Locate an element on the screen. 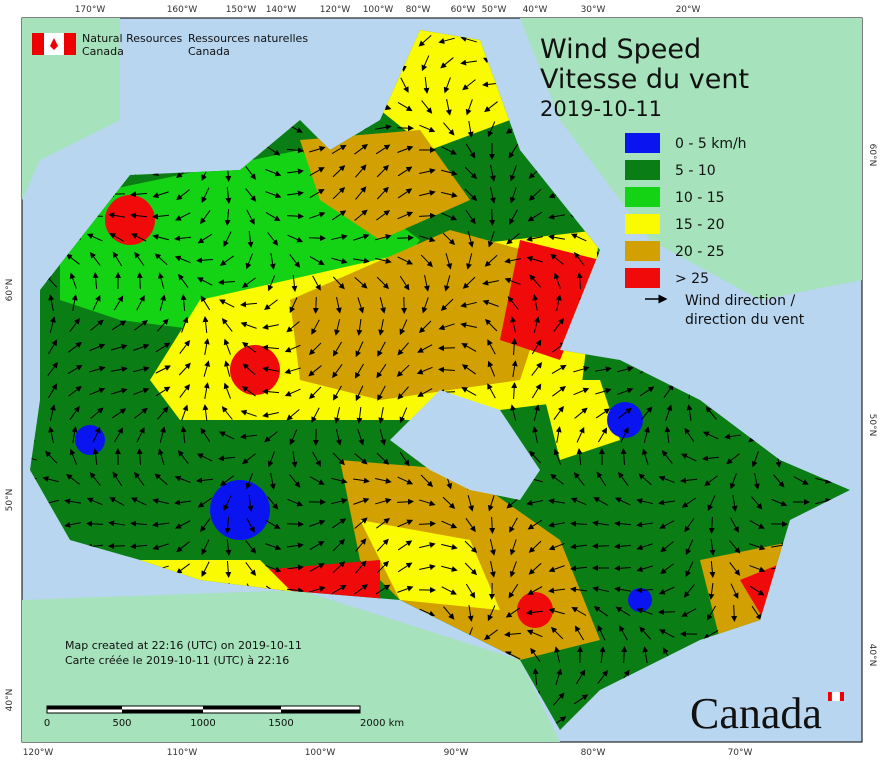 Image resolution: width=880 pixels, height=764 pixels. graticule-label: 20°W is located at coordinates (688, 10).